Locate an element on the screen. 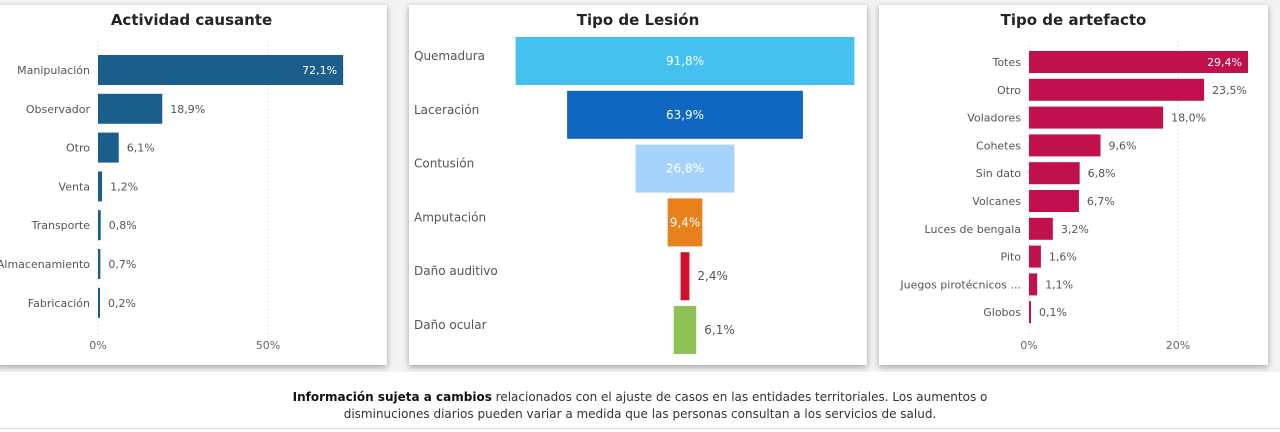 This screenshot has height=432, width=1280. data-label: 3,2% is located at coordinates (1075, 229).